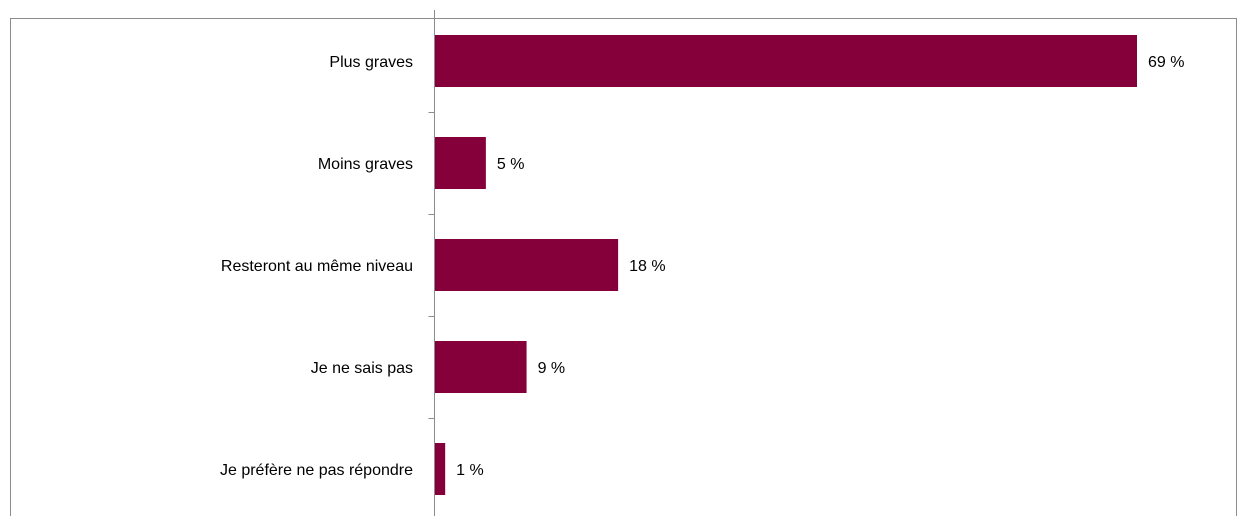  What do you see at coordinates (365, 164) in the screenshot?
I see `category-label: Moins graves` at bounding box center [365, 164].